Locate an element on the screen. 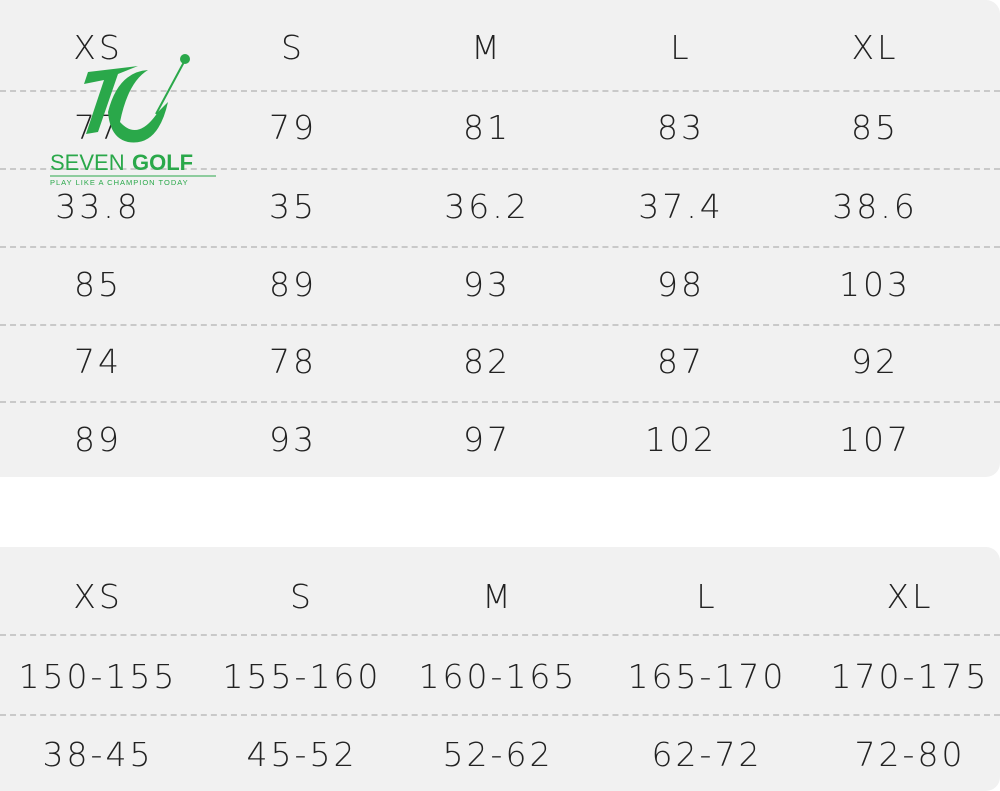  table-cell: 45-52 is located at coordinates (302, 754).